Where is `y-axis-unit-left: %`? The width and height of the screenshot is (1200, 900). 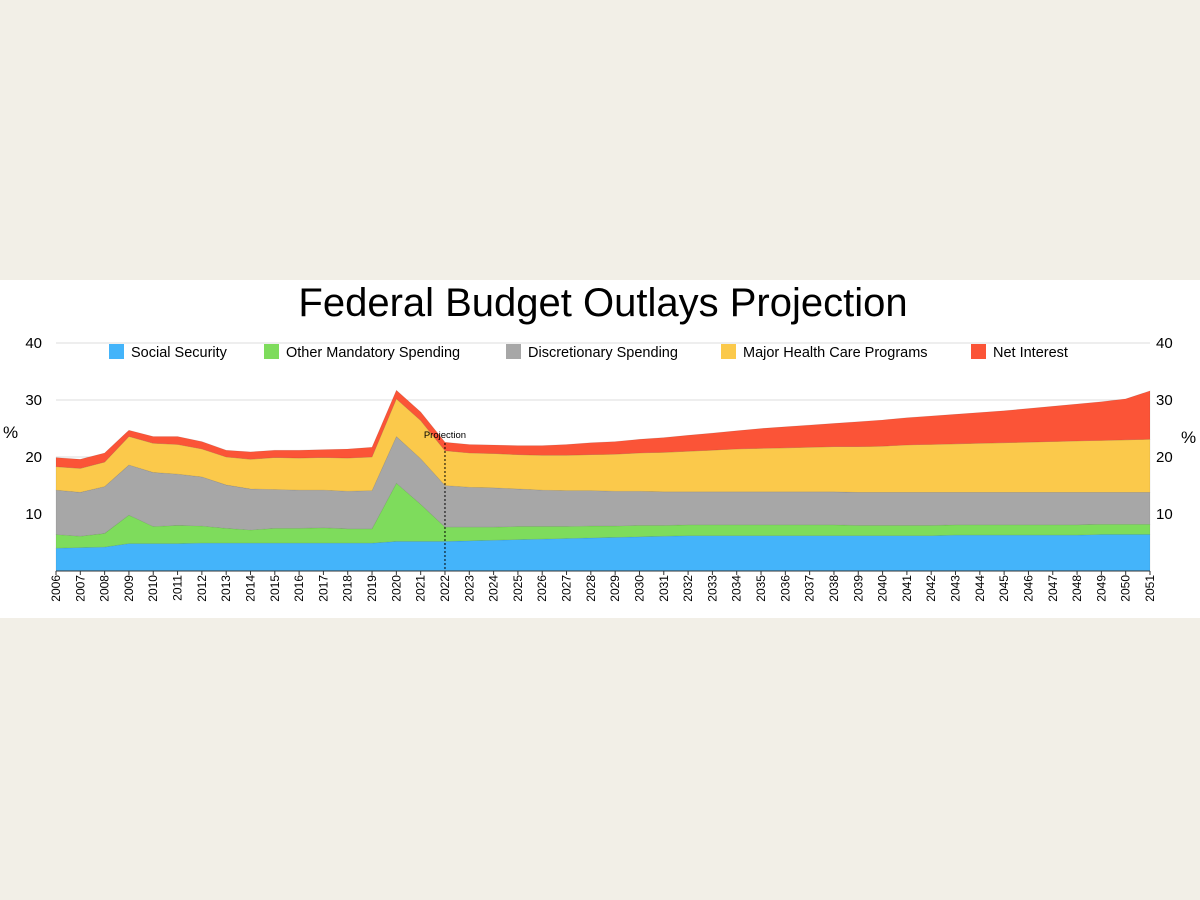 y-axis-unit-left: % is located at coordinates (10, 432).